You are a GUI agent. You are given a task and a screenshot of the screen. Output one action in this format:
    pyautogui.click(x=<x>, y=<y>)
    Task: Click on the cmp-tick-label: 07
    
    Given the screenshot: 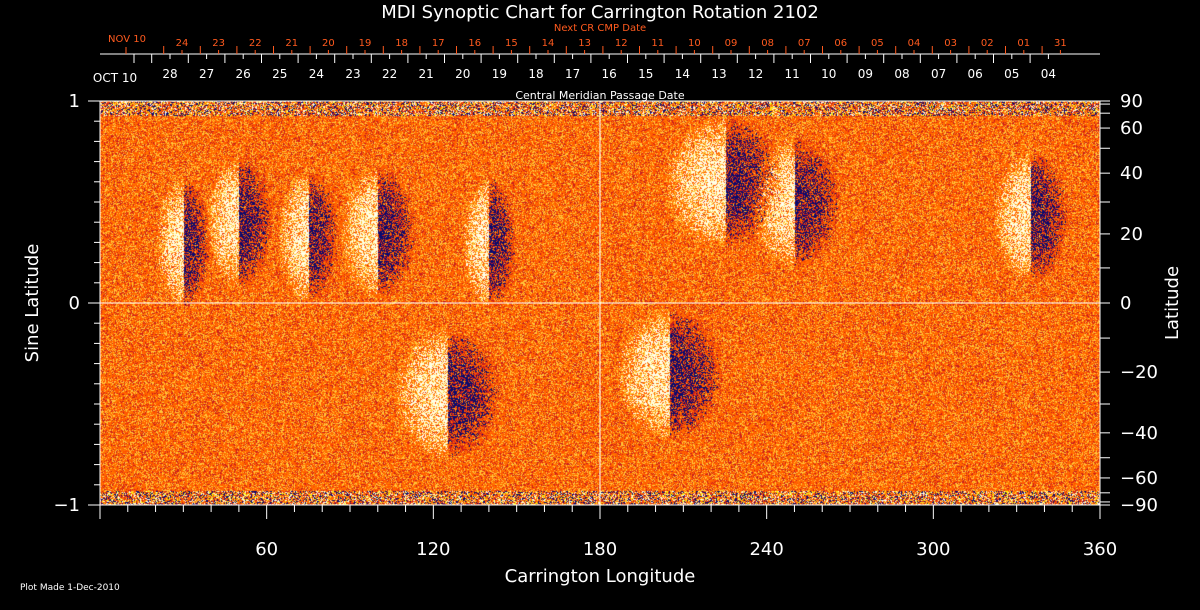 What is the action you would take?
    pyautogui.click(x=938, y=74)
    